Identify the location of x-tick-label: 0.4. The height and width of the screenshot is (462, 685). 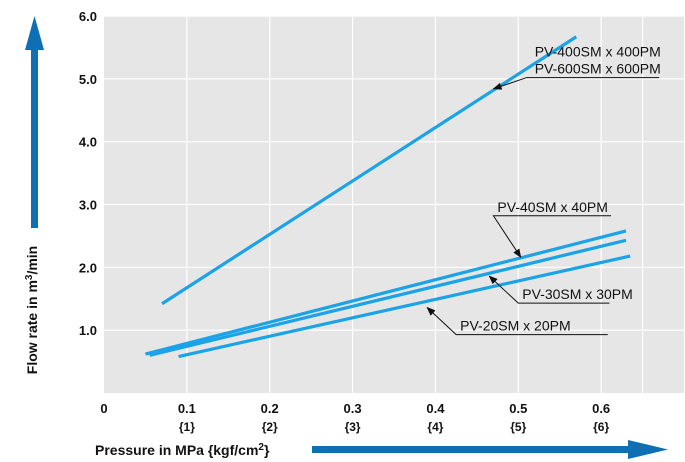
(435, 408).